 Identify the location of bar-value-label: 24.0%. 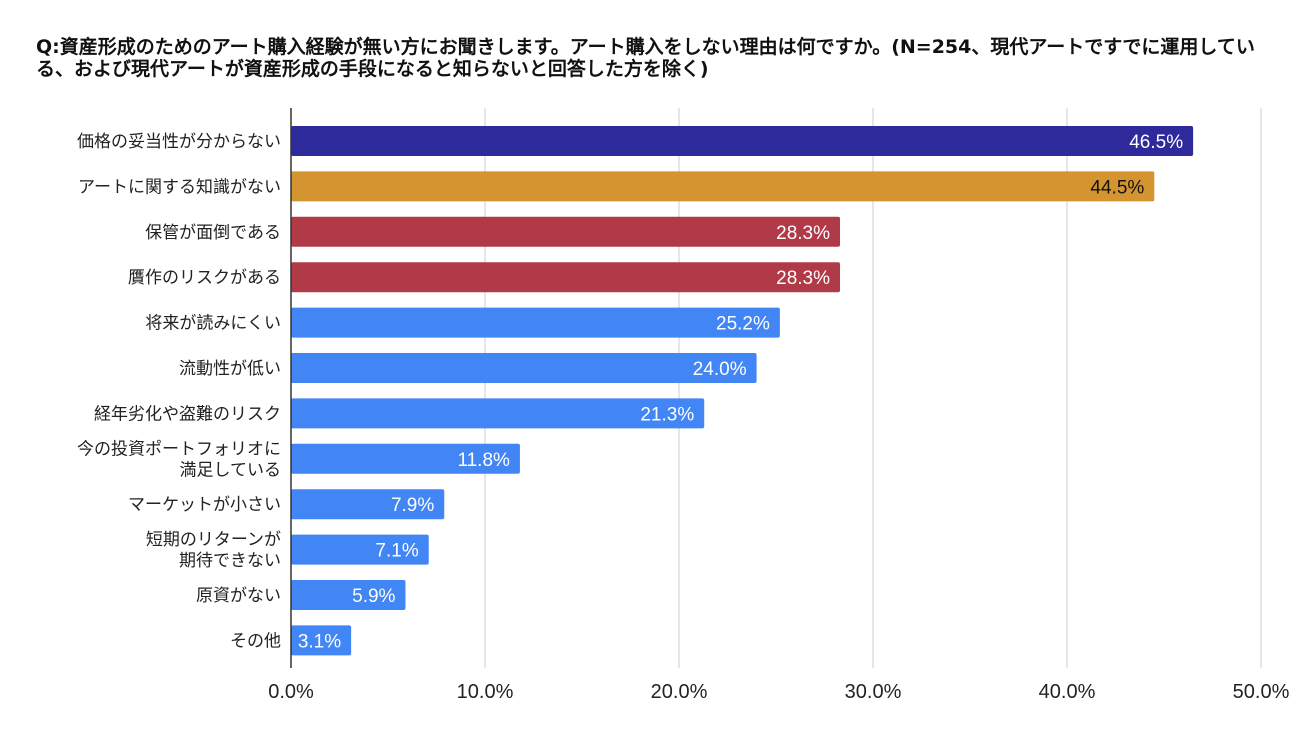
(720, 369).